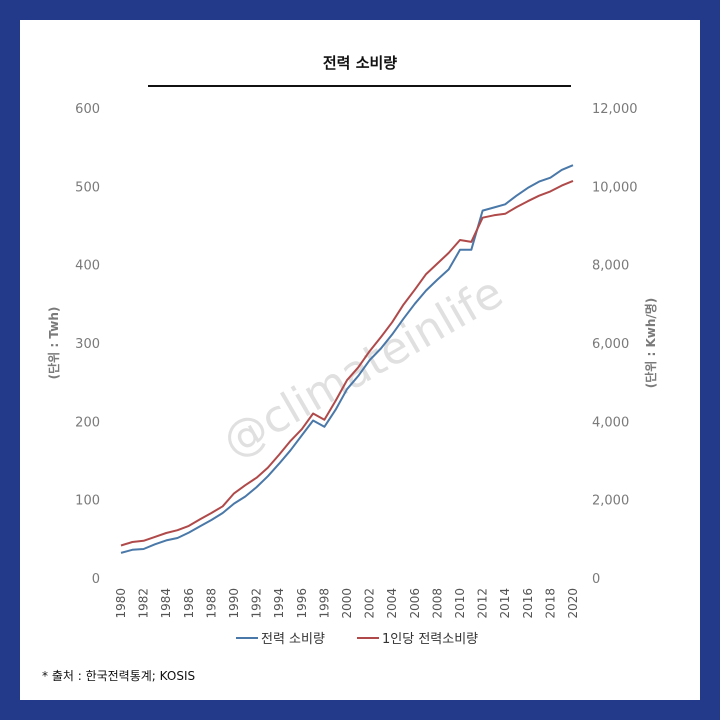  I want to click on left-tick-label: 300, so click(87, 344).